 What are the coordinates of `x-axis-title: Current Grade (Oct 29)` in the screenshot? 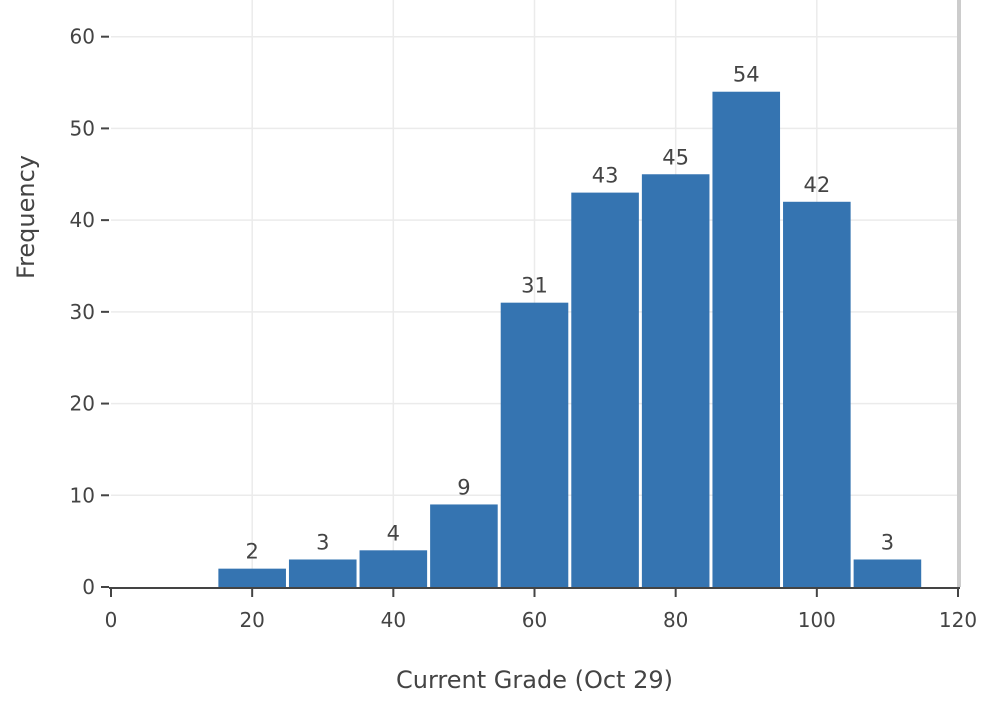 It's located at (534, 680).